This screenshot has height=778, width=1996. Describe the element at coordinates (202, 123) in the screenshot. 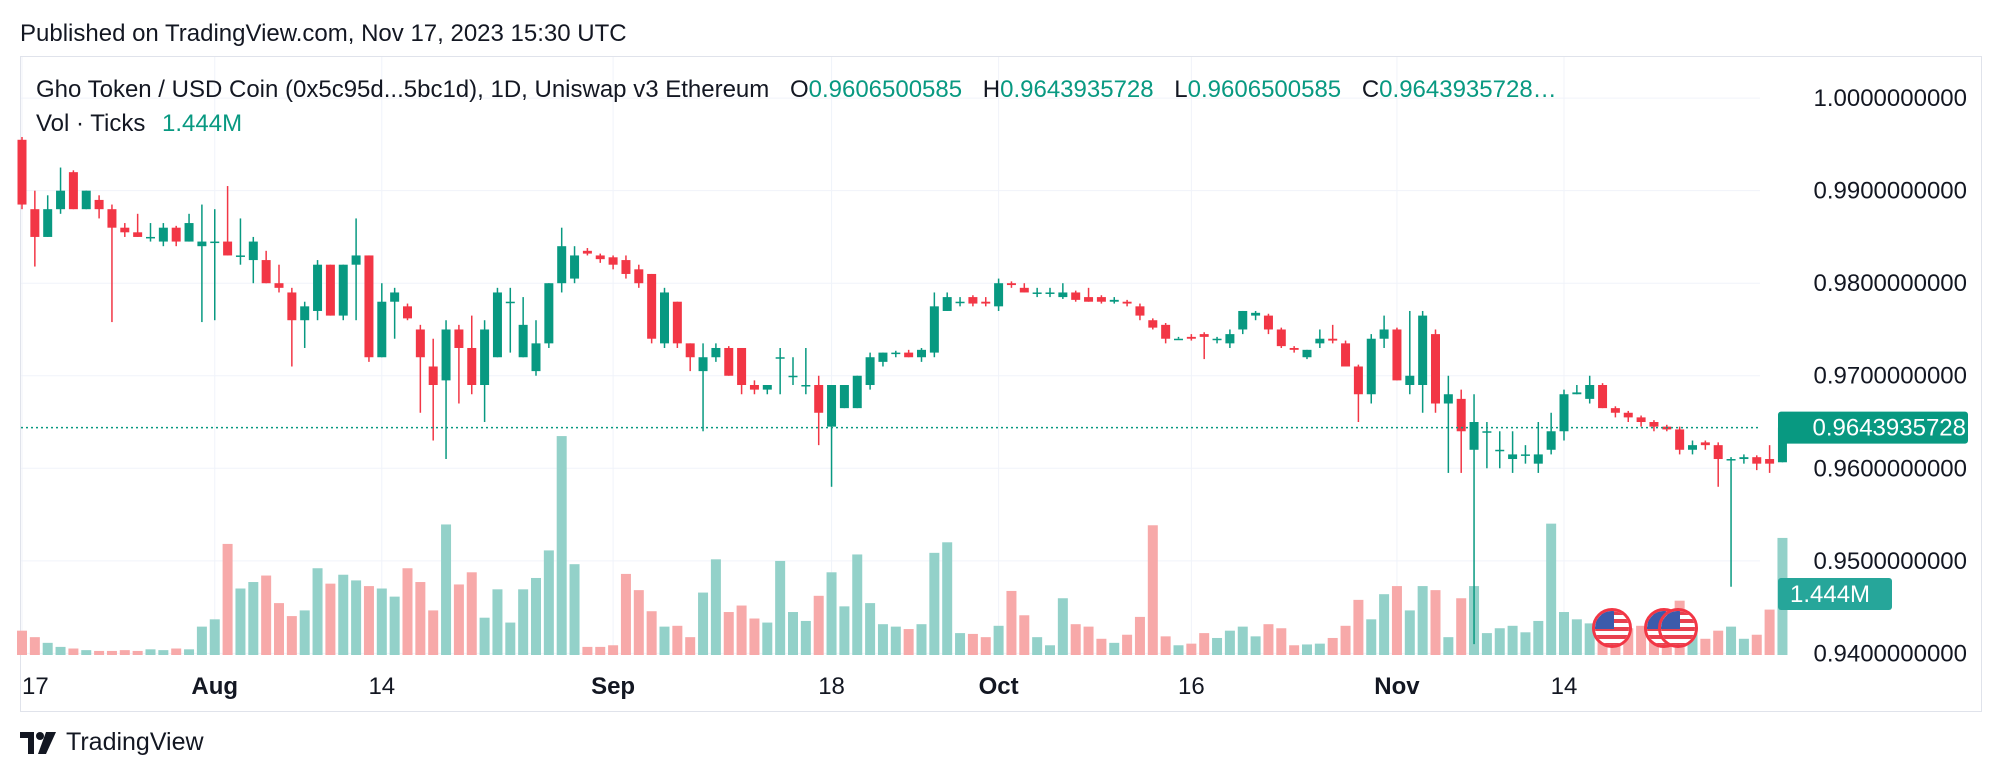

I see `legend-volume-value: 1.444M` at that location.